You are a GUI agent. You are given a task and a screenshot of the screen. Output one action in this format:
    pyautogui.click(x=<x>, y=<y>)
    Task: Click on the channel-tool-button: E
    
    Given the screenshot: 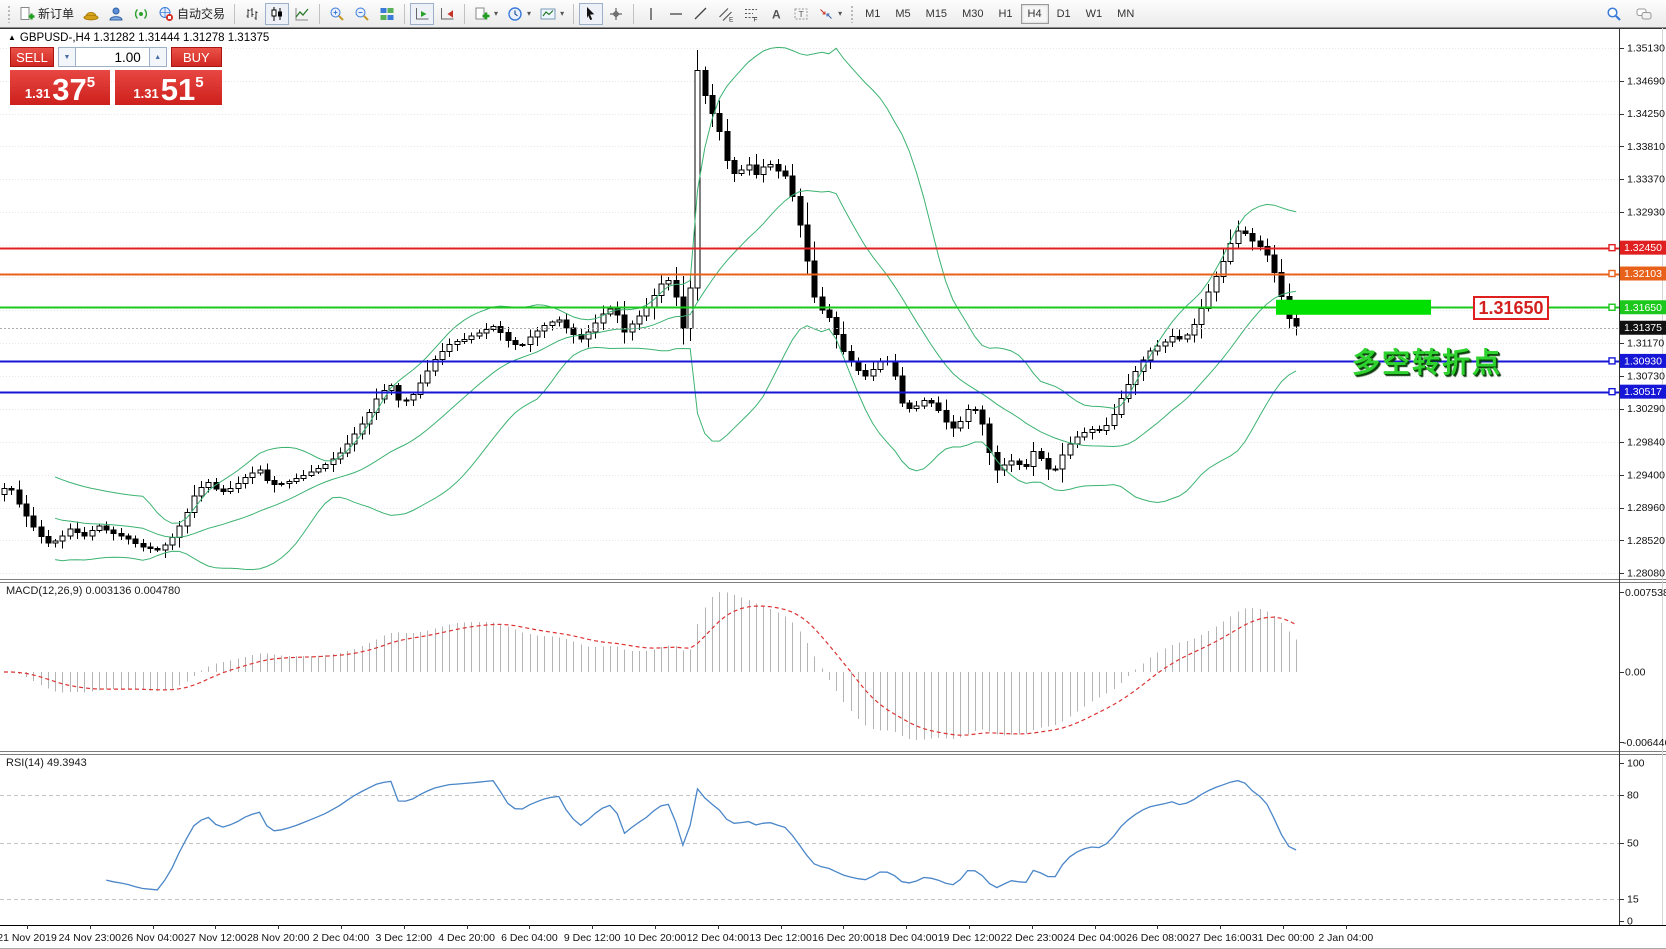 What is the action you would take?
    pyautogui.click(x=726, y=14)
    